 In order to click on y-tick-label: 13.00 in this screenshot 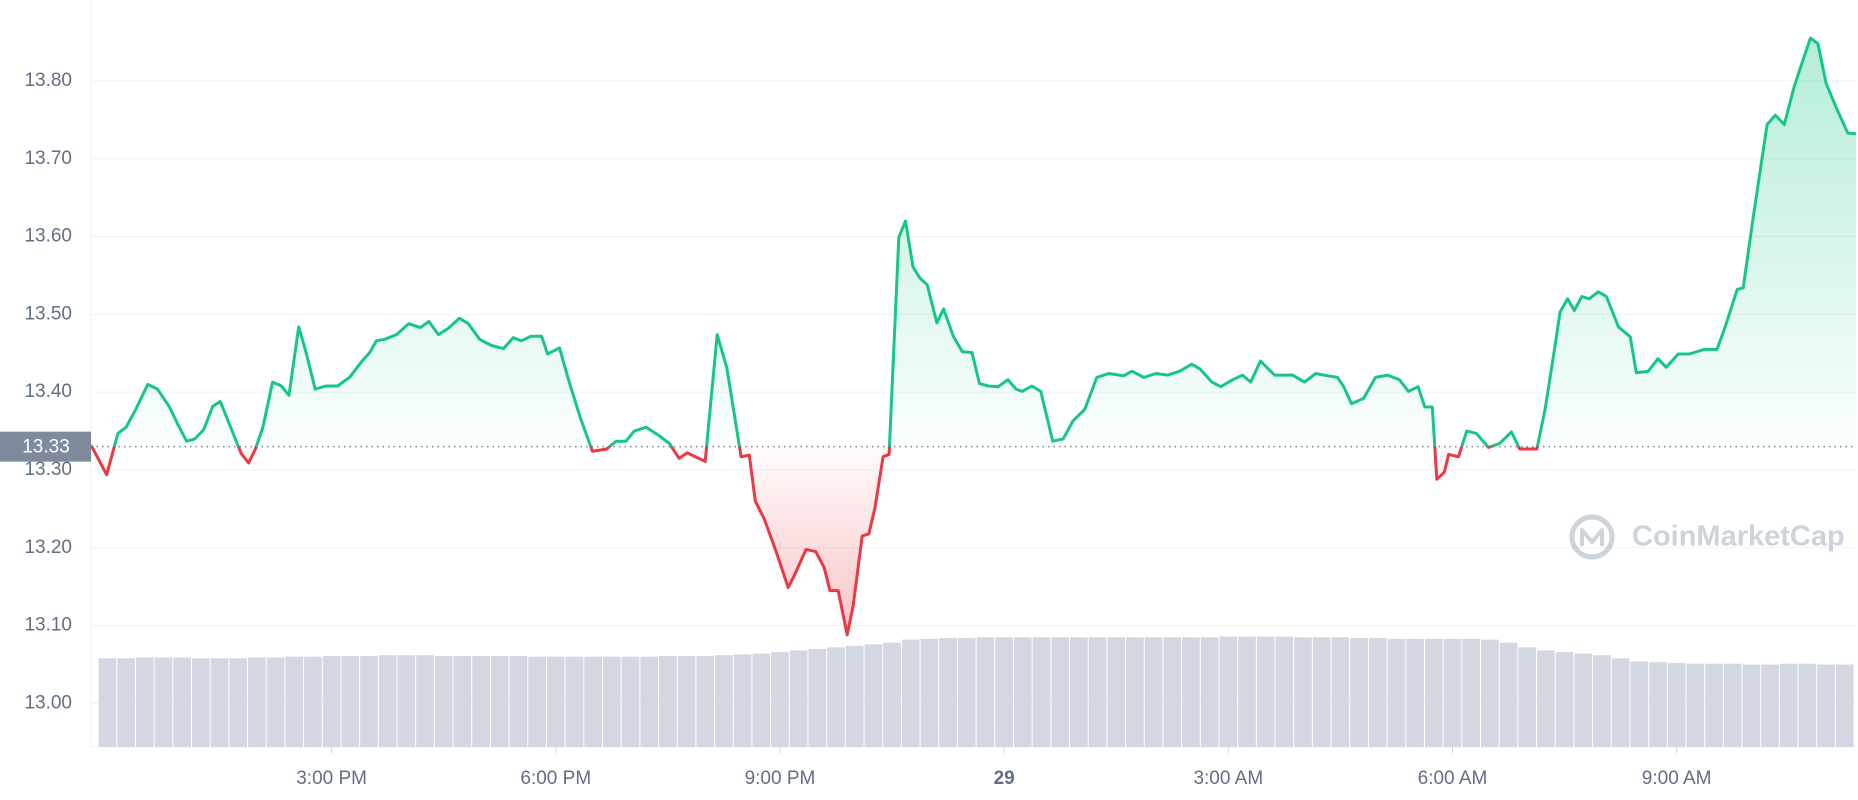, I will do `click(48, 702)`.